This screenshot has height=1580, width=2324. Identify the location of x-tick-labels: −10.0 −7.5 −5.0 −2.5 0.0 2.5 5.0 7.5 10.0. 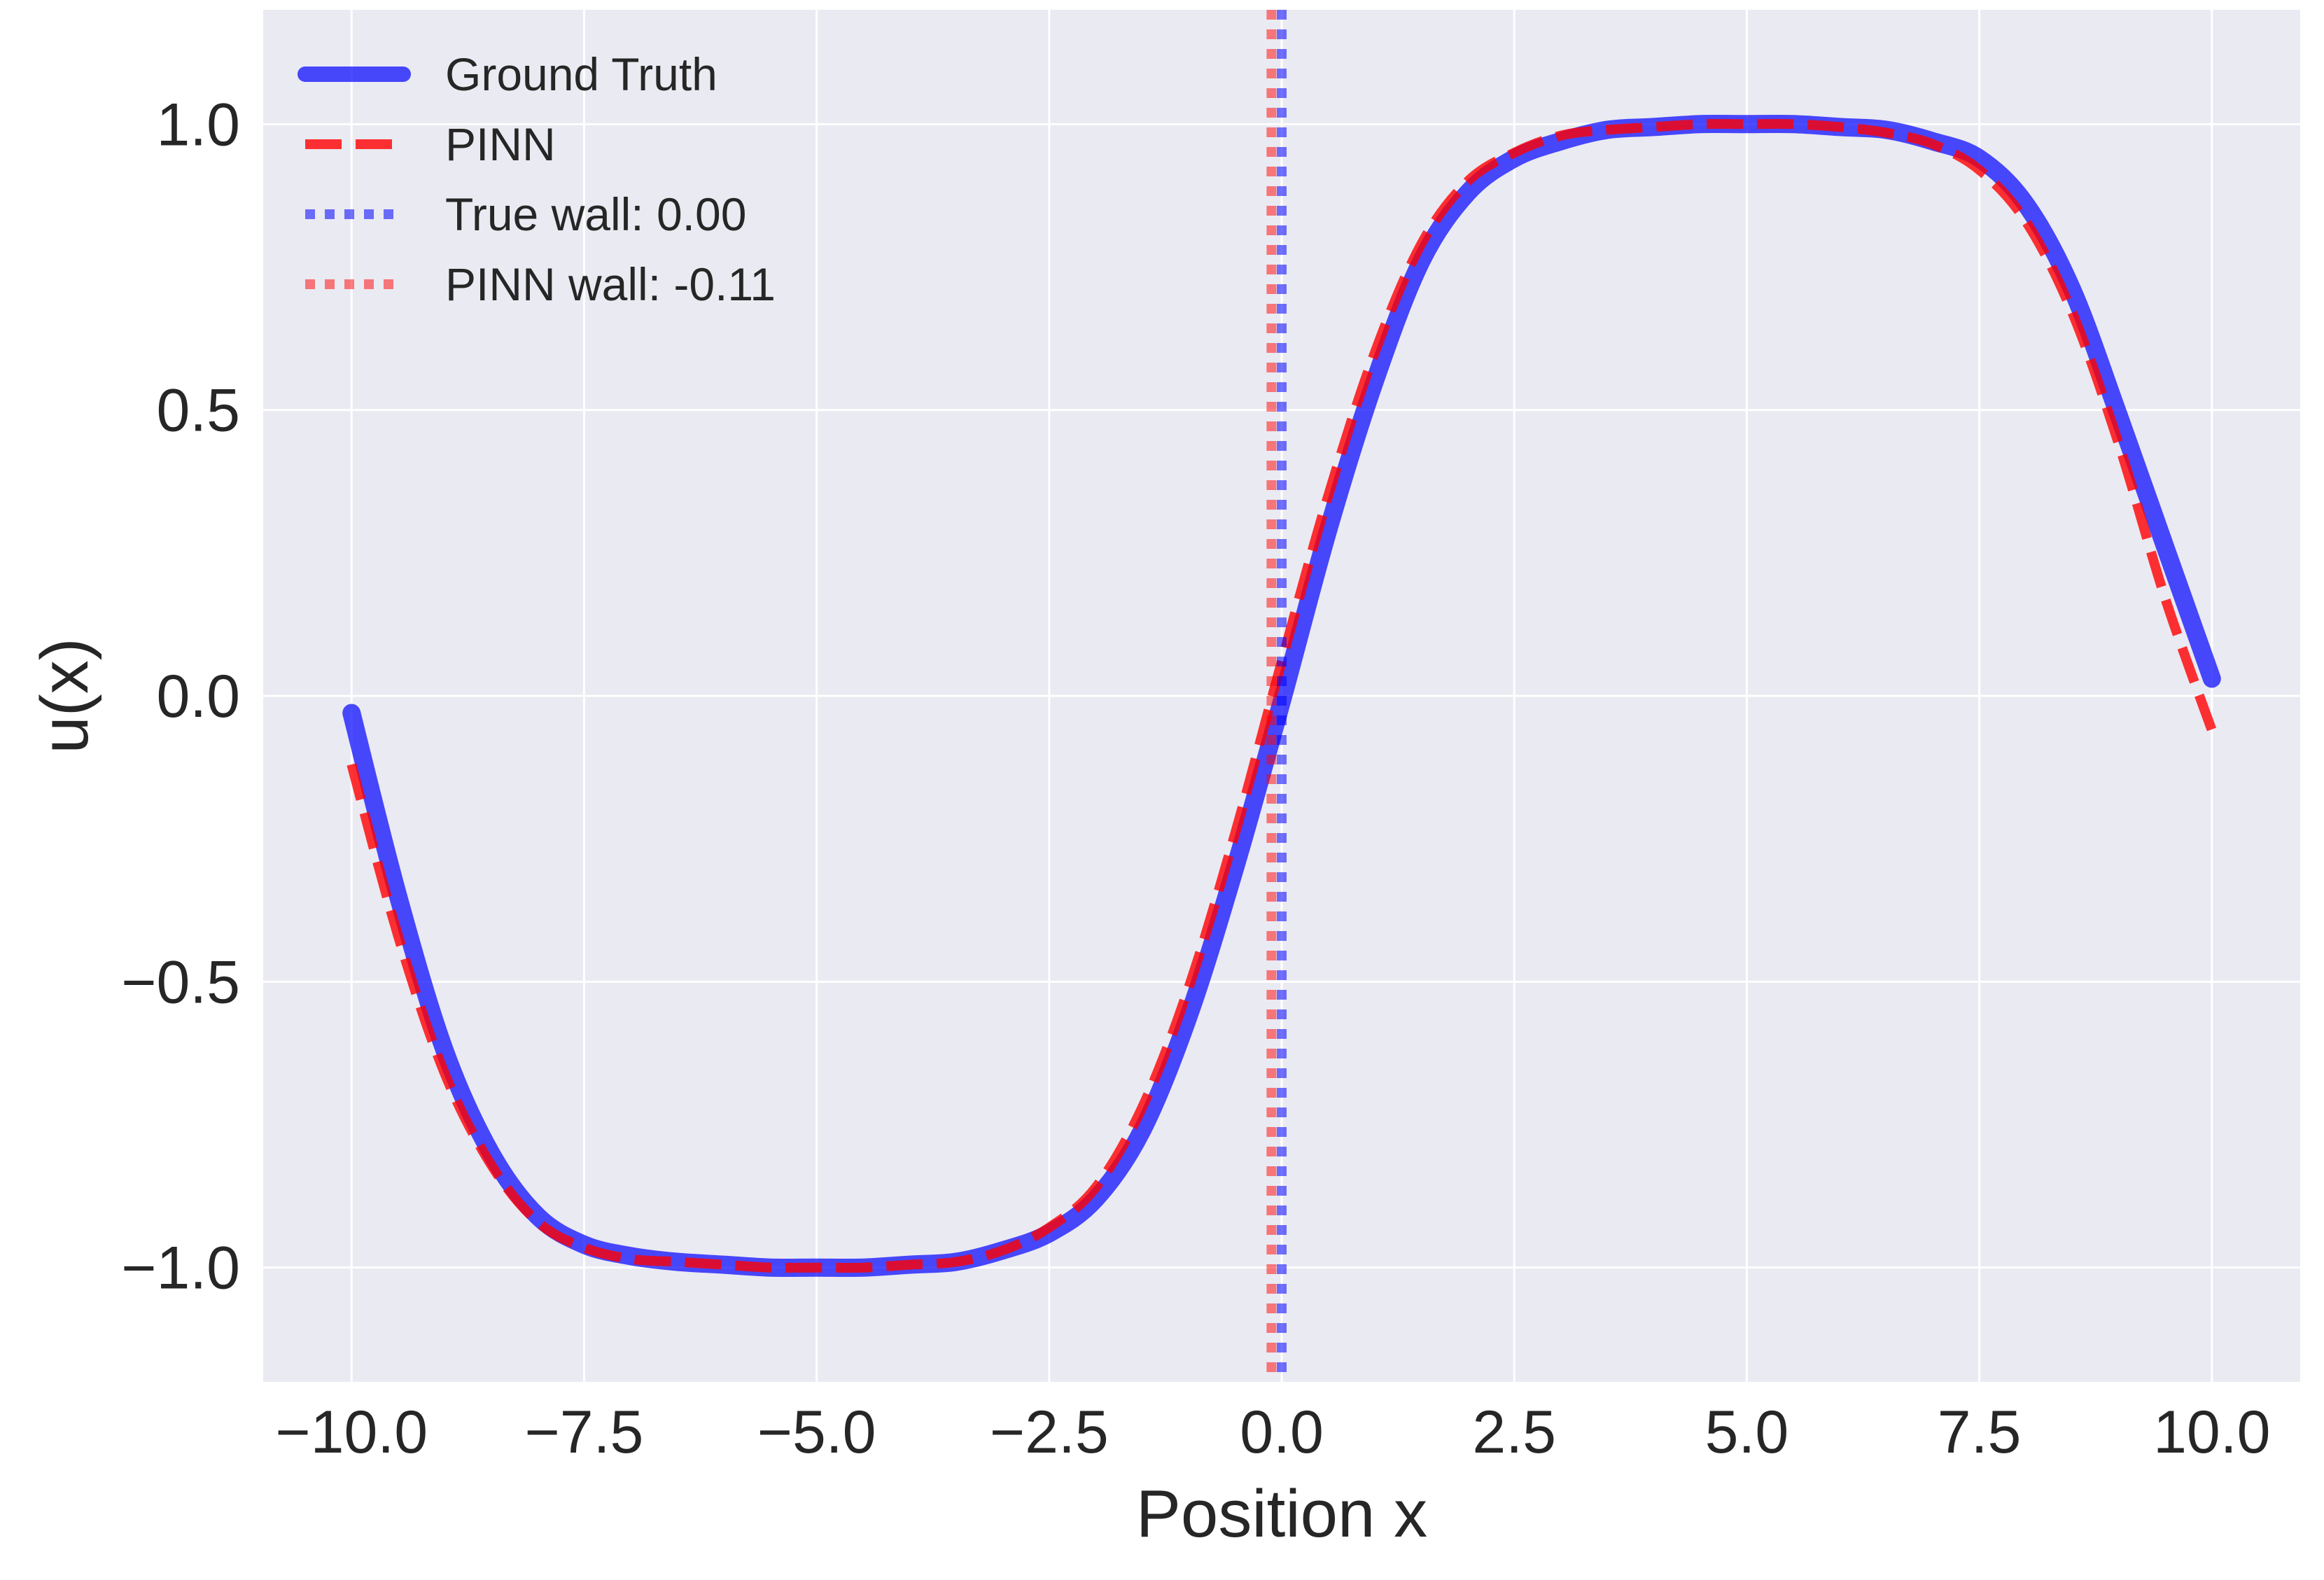
(1272, 1432).